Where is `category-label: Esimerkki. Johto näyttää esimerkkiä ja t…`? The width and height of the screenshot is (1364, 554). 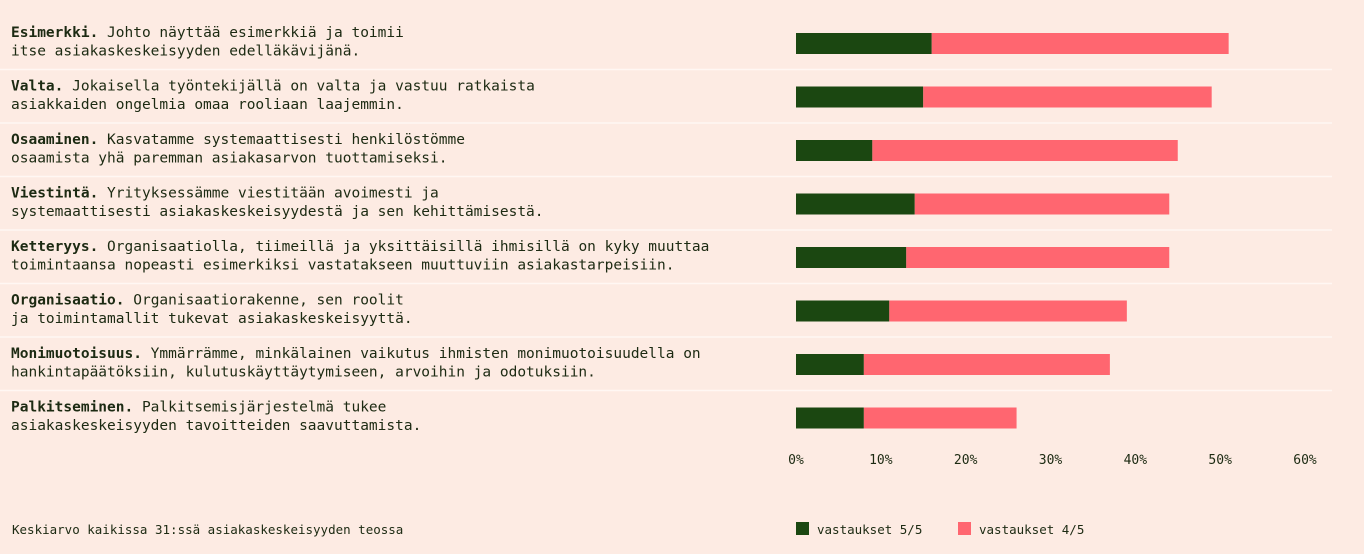 category-label: Esimerkki. Johto näyttää esimerkkiä ja t… is located at coordinates (207, 42).